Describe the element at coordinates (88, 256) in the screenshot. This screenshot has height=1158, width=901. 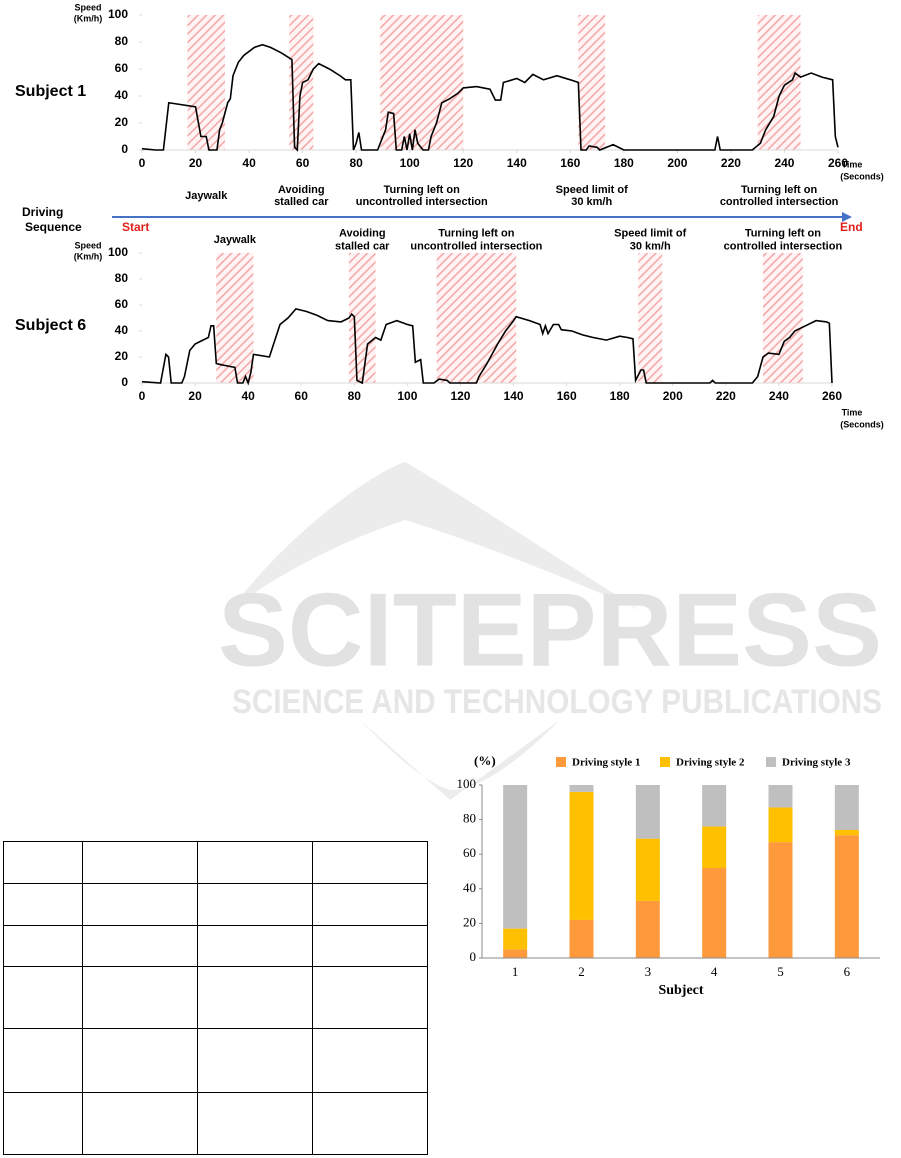
I see `y-axis-label: (Km/h)` at that location.